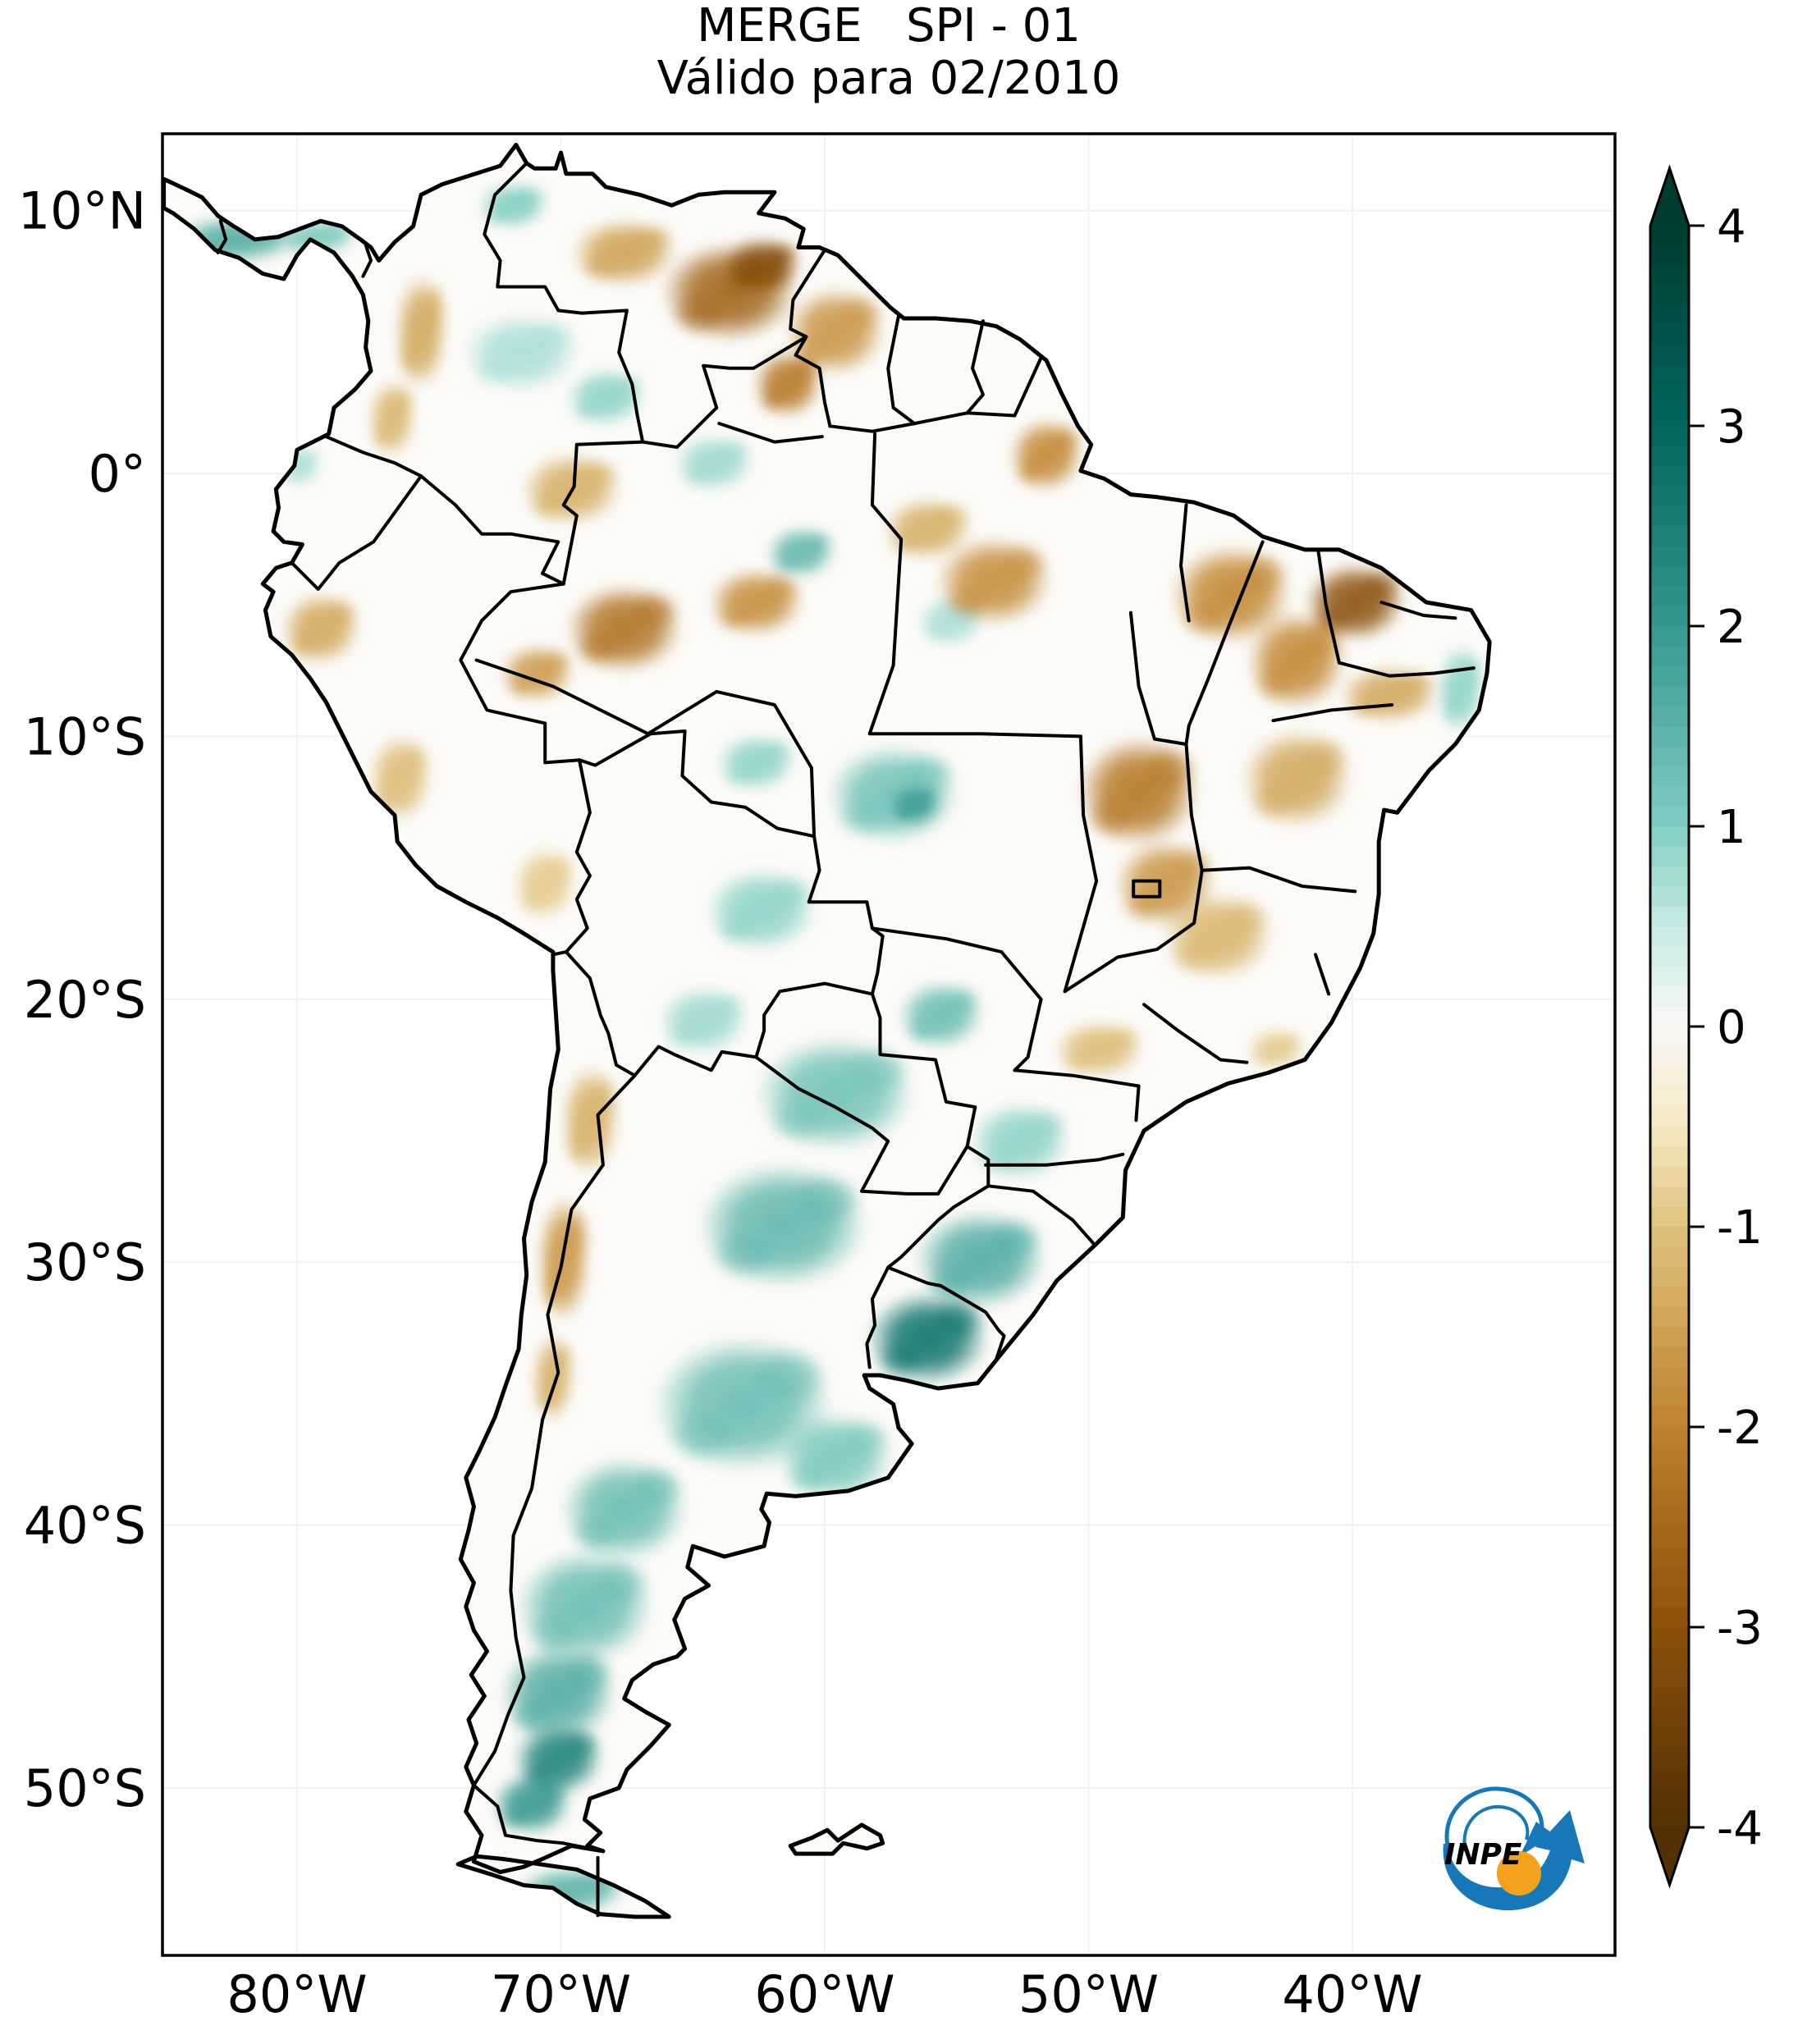  I want to click on inpe-orbit-inner, so click(1496, 1828).